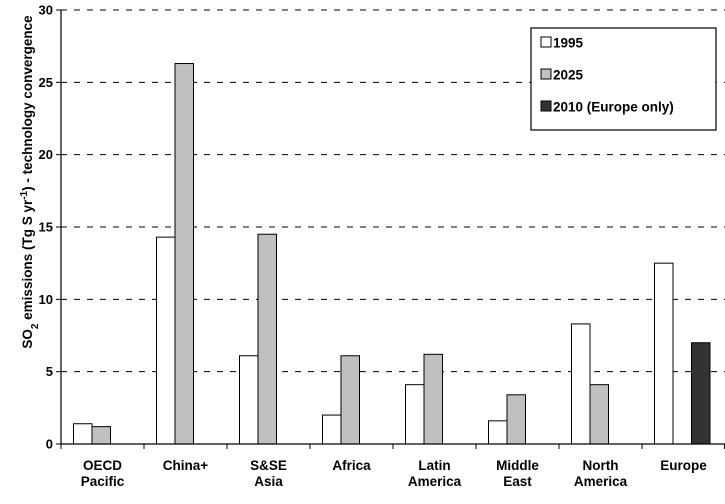 This screenshot has height=504, width=725. I want to click on legend-box, so click(623, 79).